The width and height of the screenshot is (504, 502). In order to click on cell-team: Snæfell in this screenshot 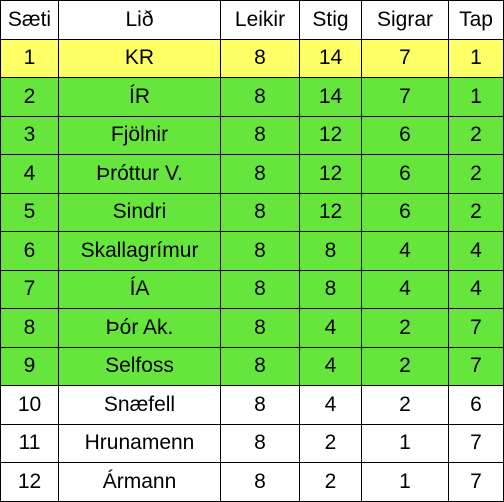, I will do `click(139, 405)`.